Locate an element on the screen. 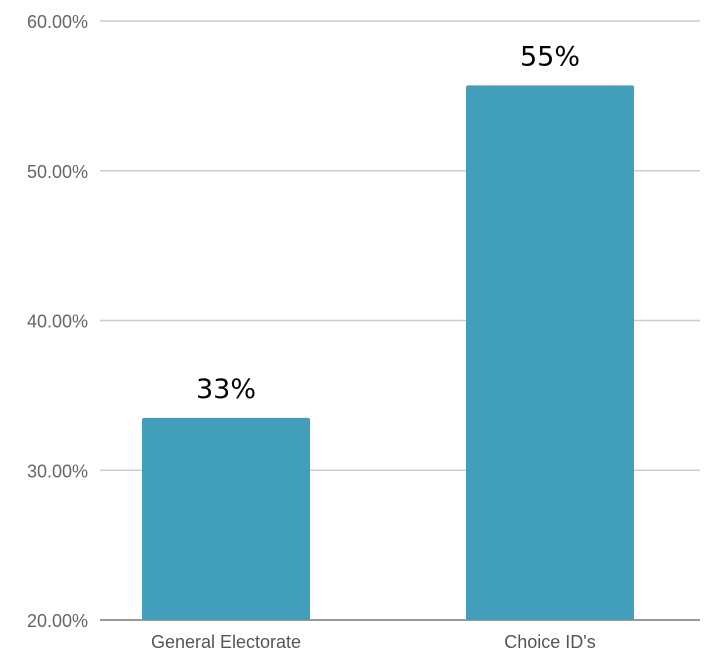 The image size is (712, 654). y-axis-tick-labels: 20.00% 30.00% 40.00% 50.00% 60.00% is located at coordinates (57, 321).